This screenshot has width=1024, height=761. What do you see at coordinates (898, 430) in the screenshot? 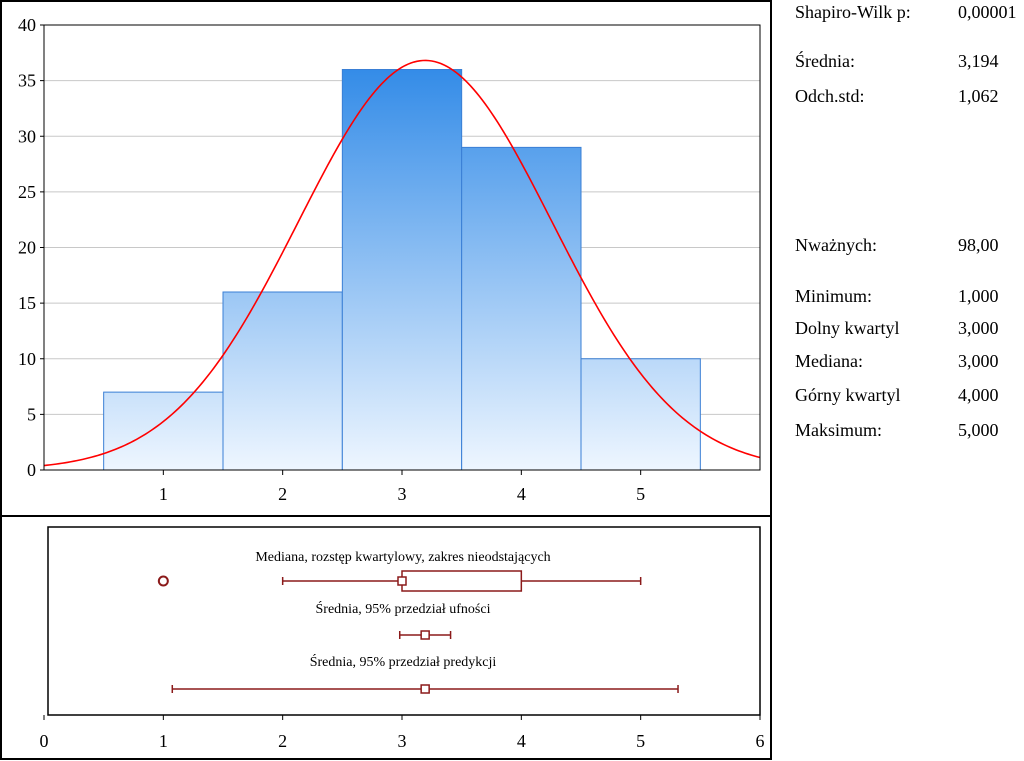
I see `stat-maximum: Maksimum: 5,000` at bounding box center [898, 430].